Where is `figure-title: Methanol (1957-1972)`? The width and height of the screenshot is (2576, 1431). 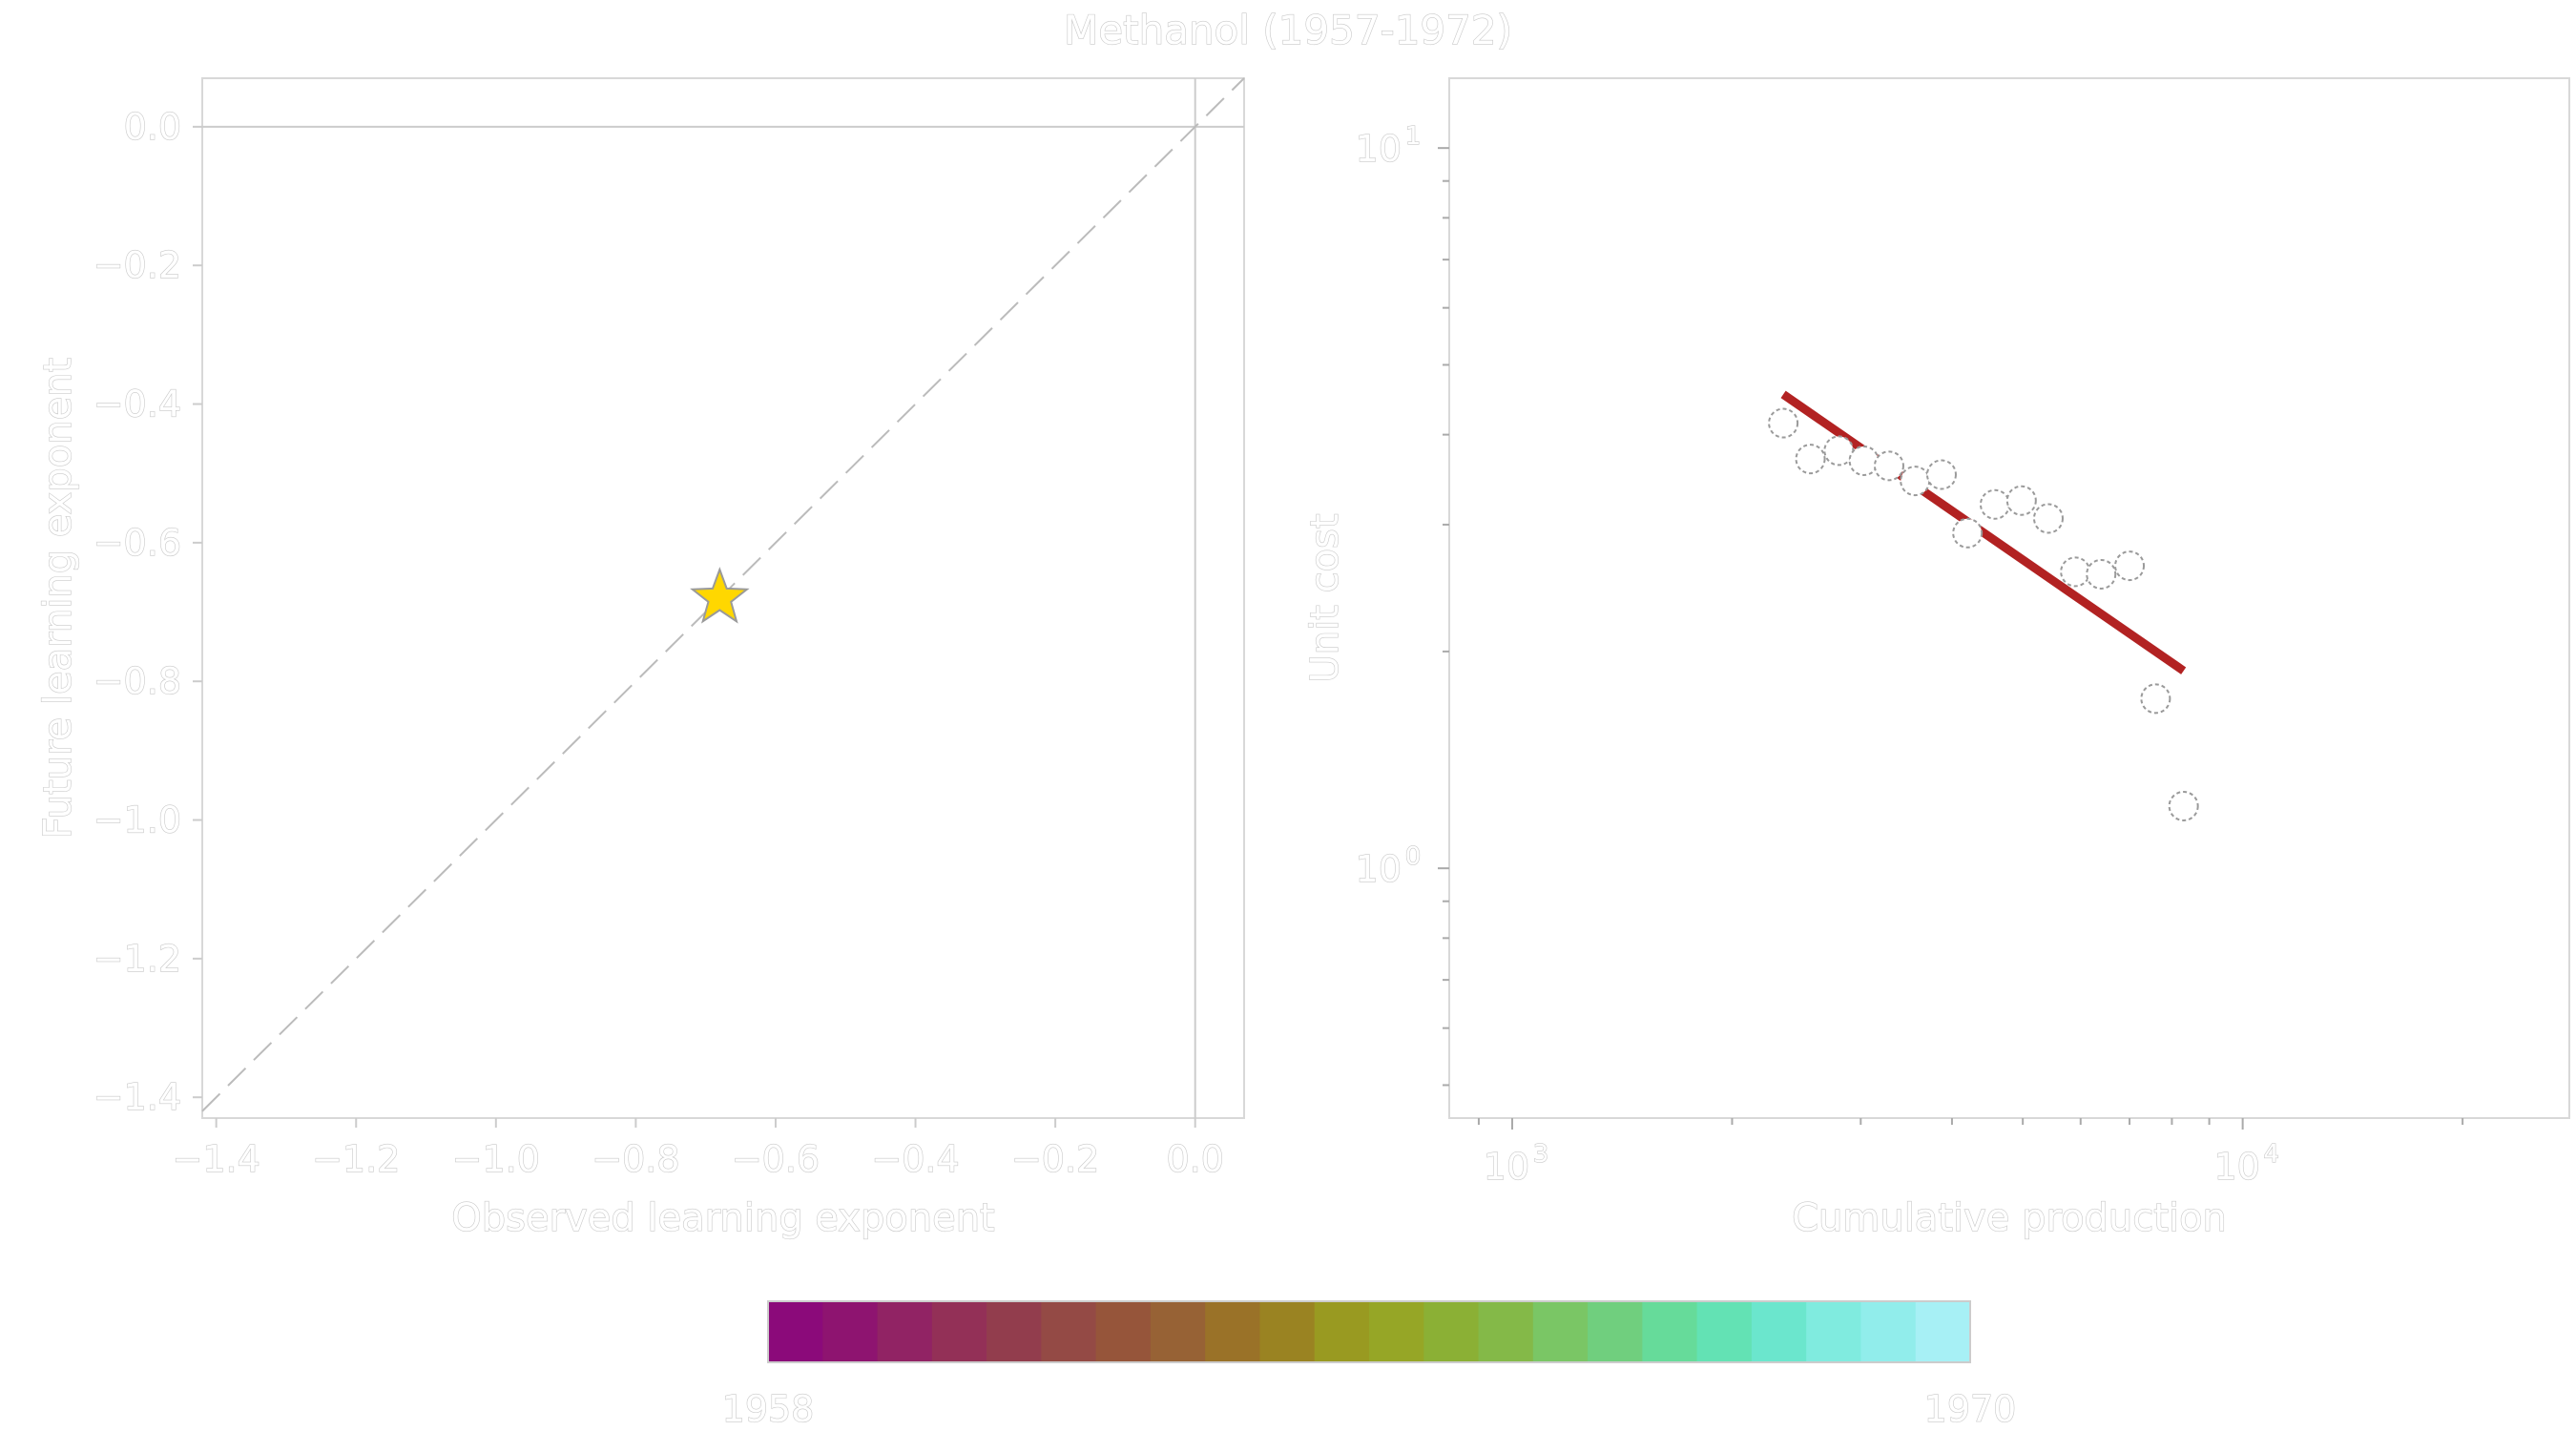
figure-title: Methanol (1957-1972) is located at coordinates (1288, 30).